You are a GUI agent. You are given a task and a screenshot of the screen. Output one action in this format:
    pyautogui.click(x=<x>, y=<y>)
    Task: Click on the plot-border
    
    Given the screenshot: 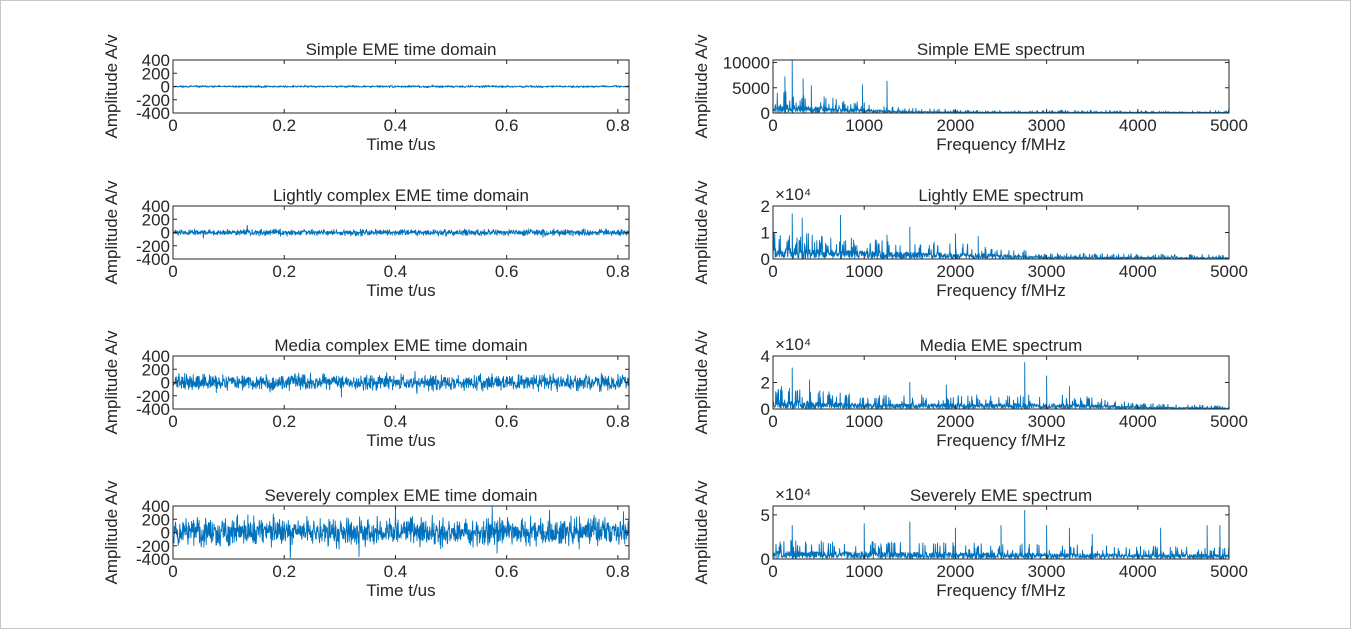 What is the action you would take?
    pyautogui.click(x=1001, y=86)
    